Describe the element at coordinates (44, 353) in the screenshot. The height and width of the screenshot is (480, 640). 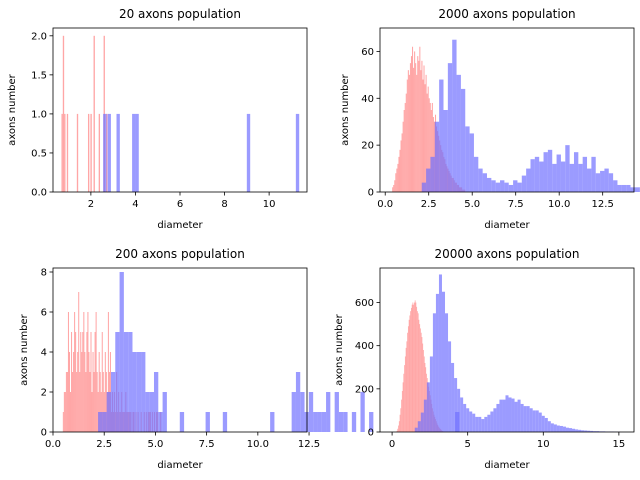
I see `y-tick-label: 4` at that location.